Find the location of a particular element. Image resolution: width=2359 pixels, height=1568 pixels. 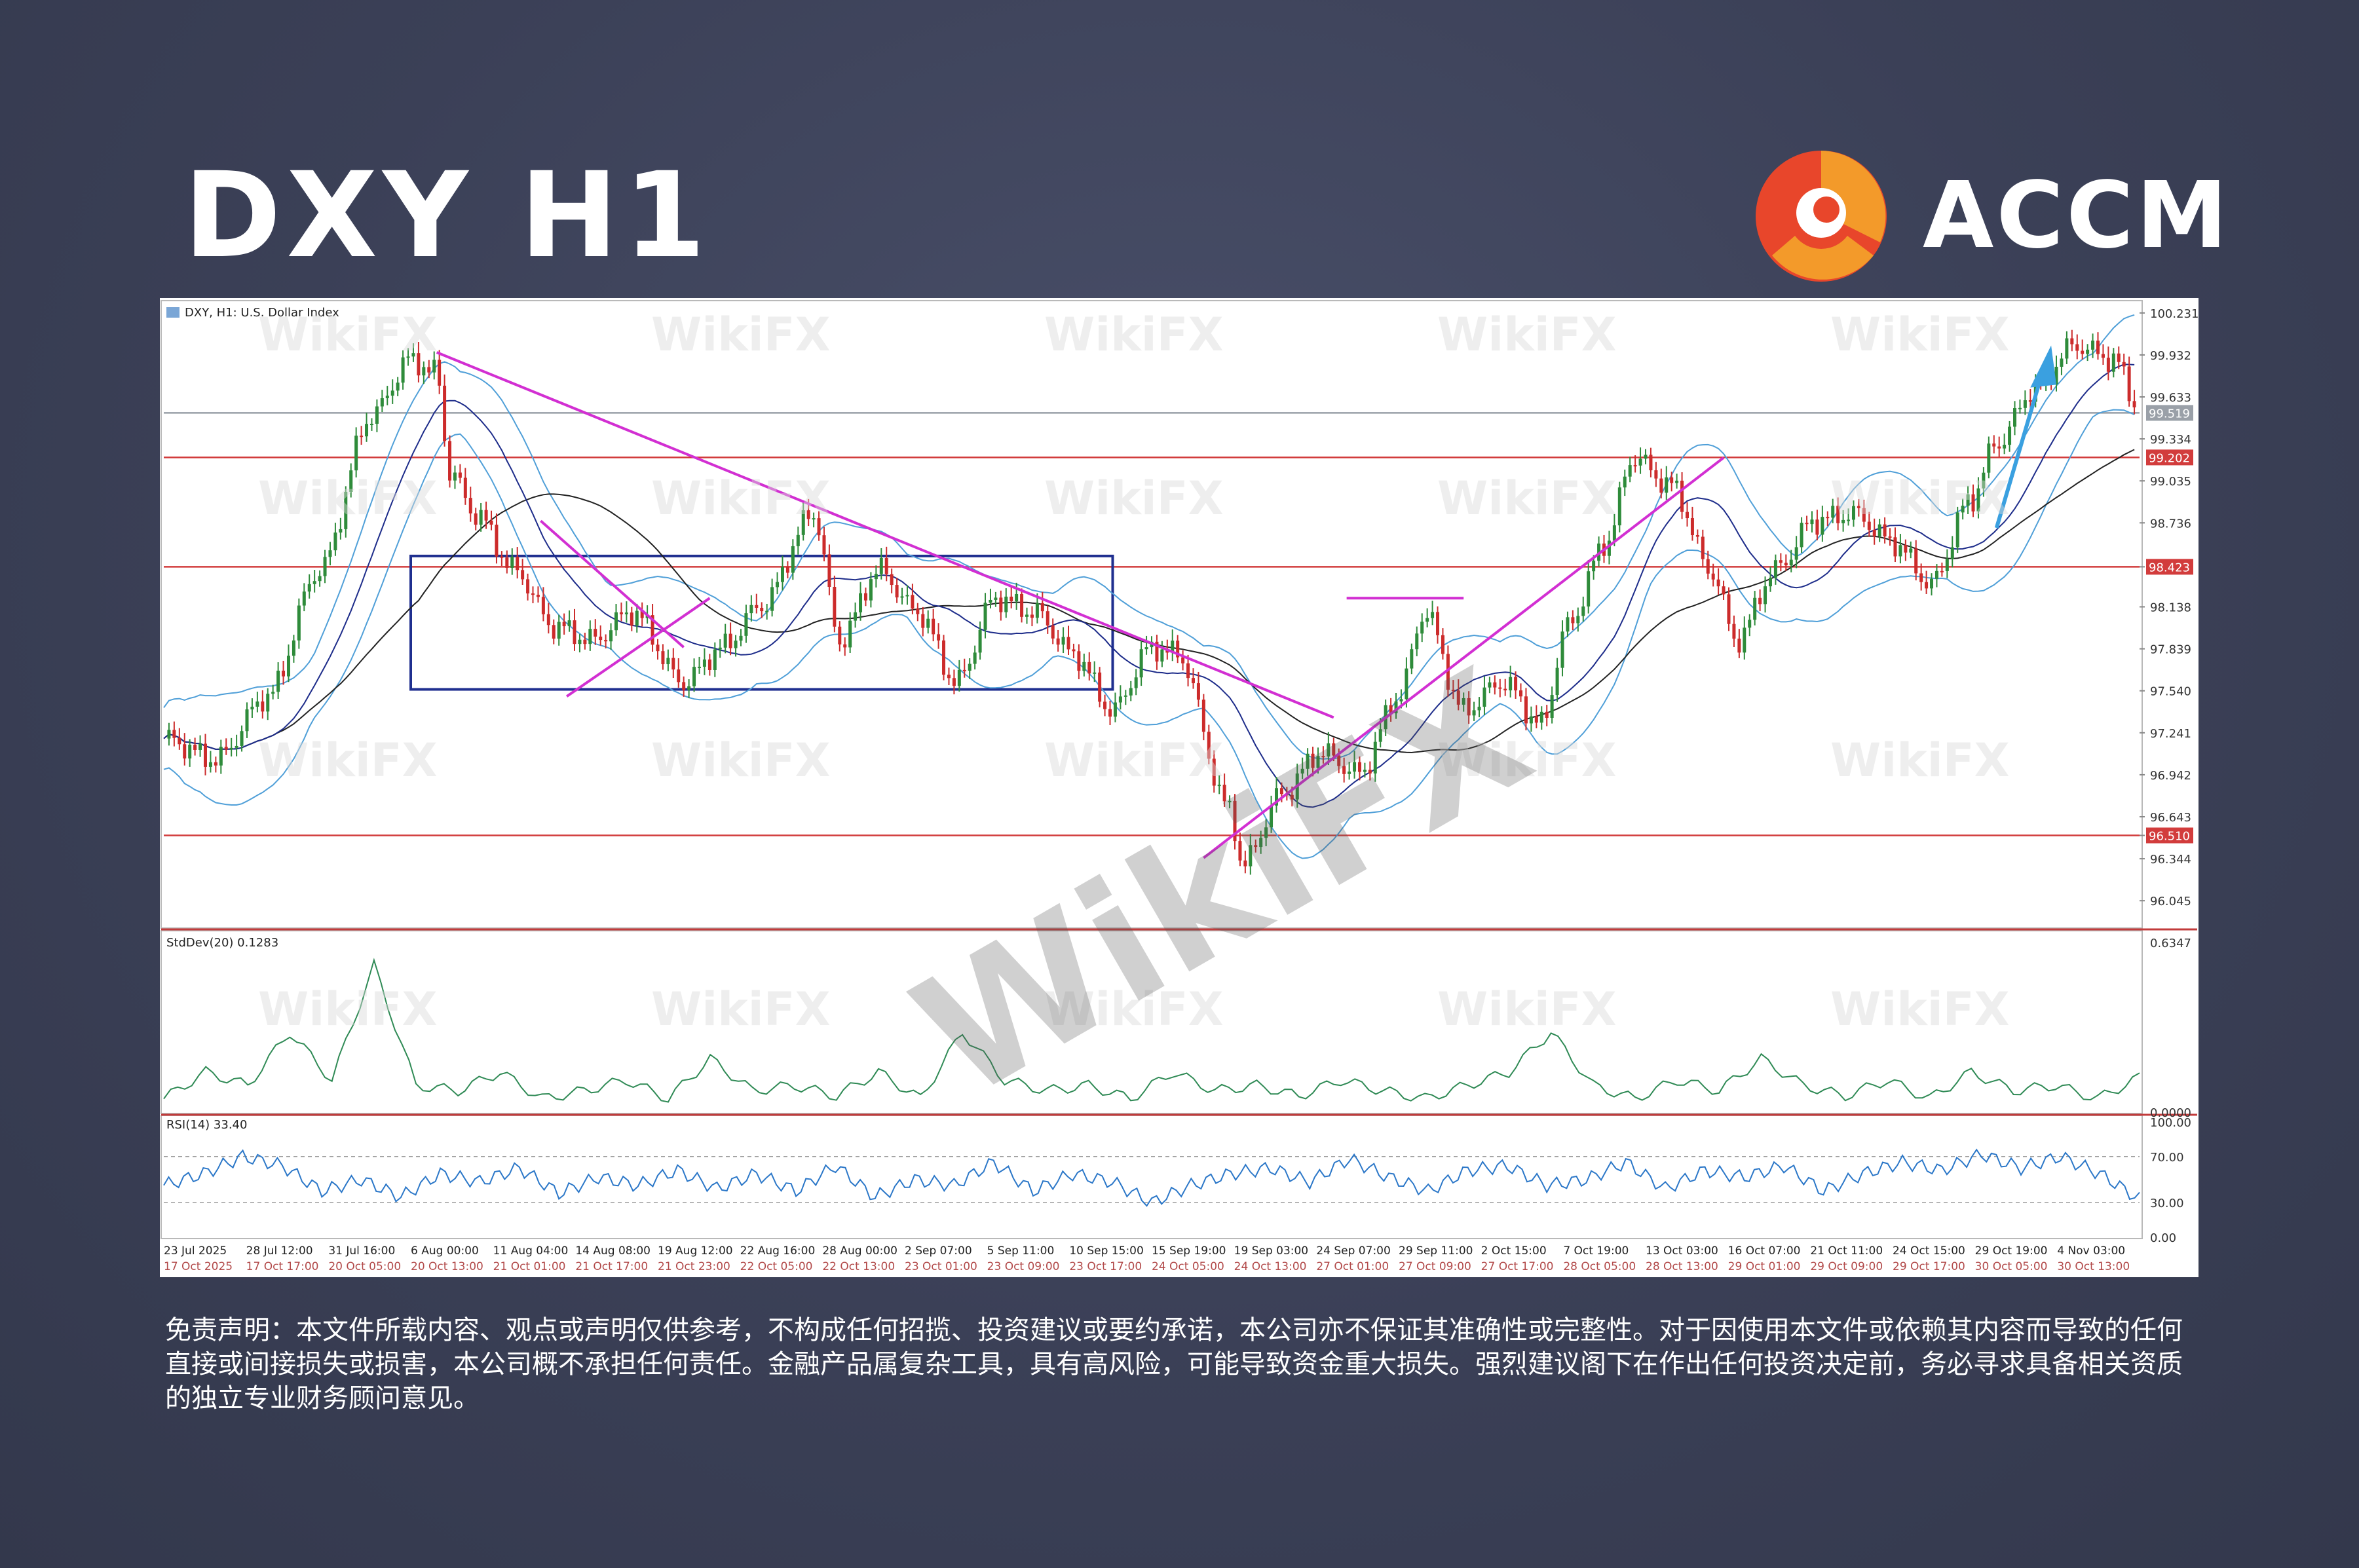

y-tick-label: 100.231 is located at coordinates (2174, 314).